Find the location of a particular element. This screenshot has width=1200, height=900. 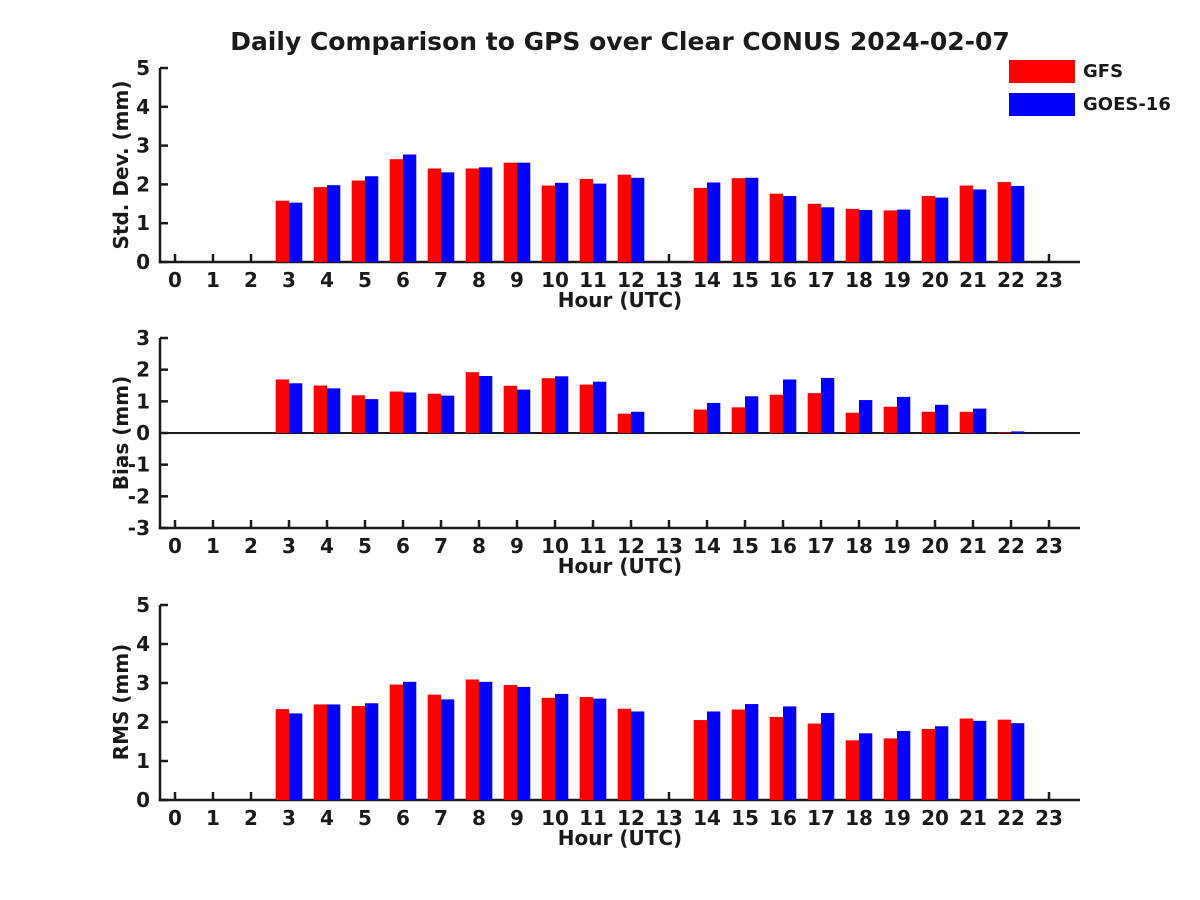

x-tick-label: 22 is located at coordinates (1011, 818).